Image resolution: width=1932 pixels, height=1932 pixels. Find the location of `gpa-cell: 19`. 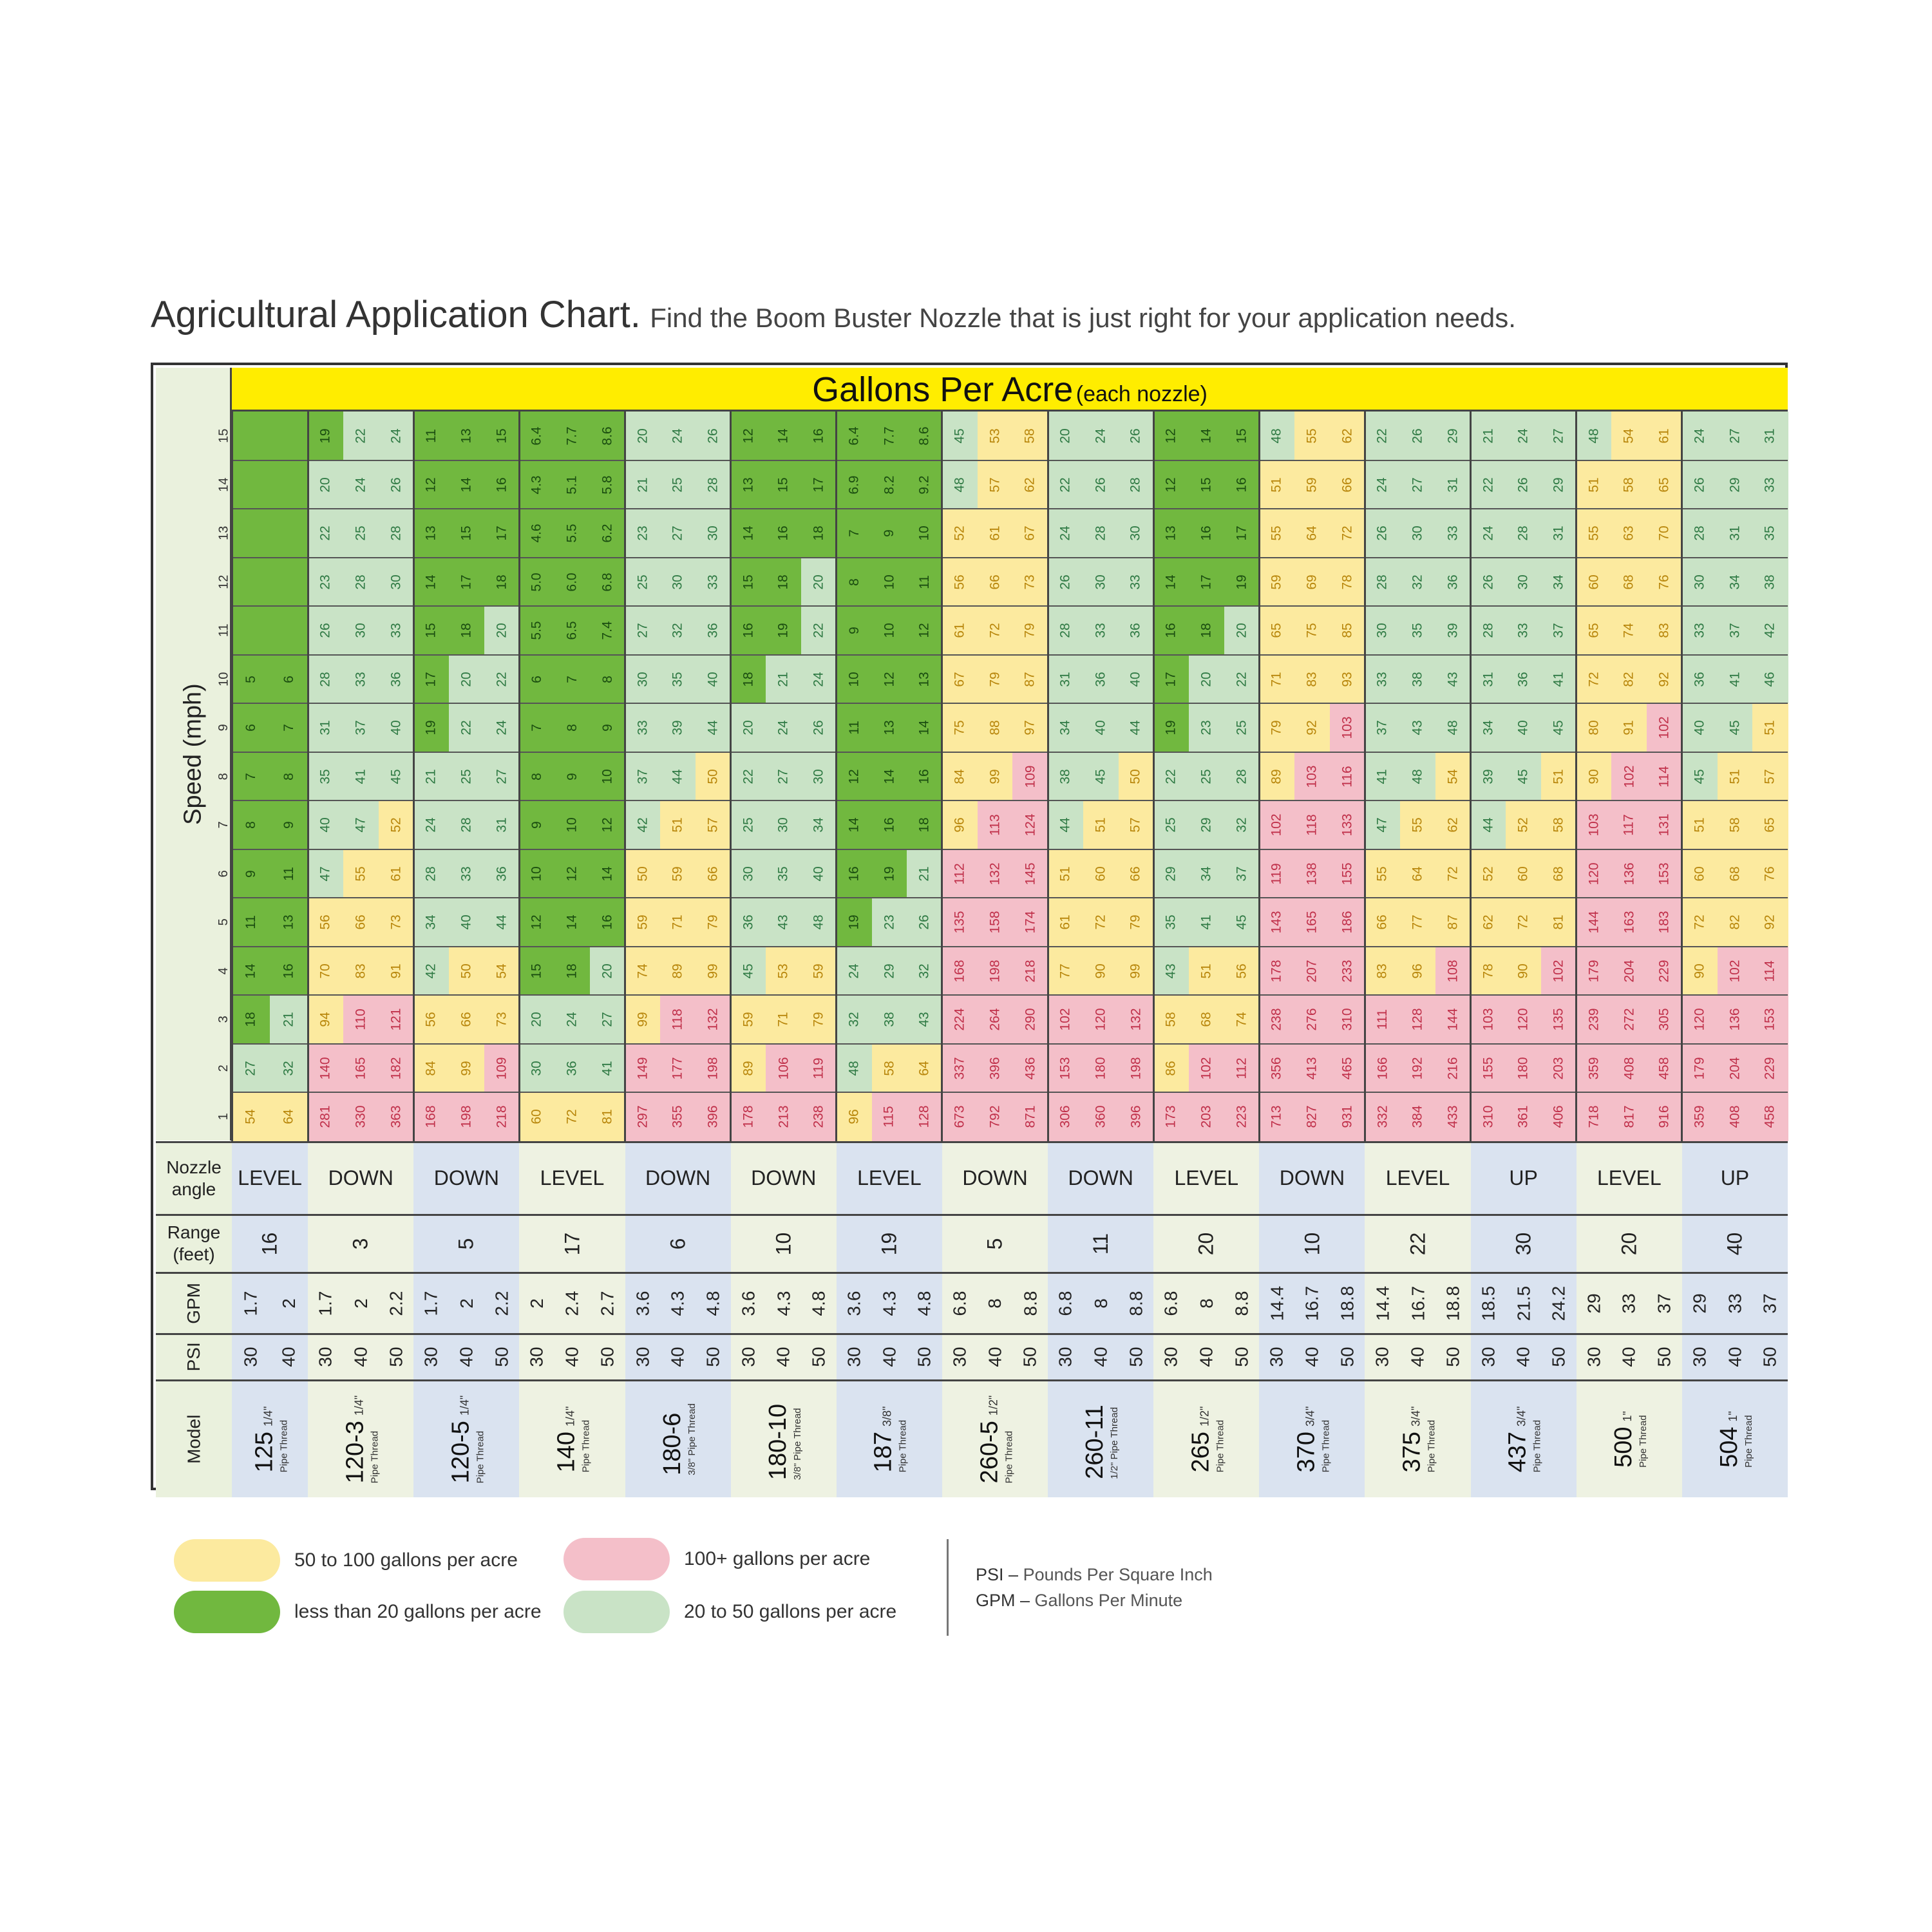

gpa-cell: 19 is located at coordinates (784, 631).